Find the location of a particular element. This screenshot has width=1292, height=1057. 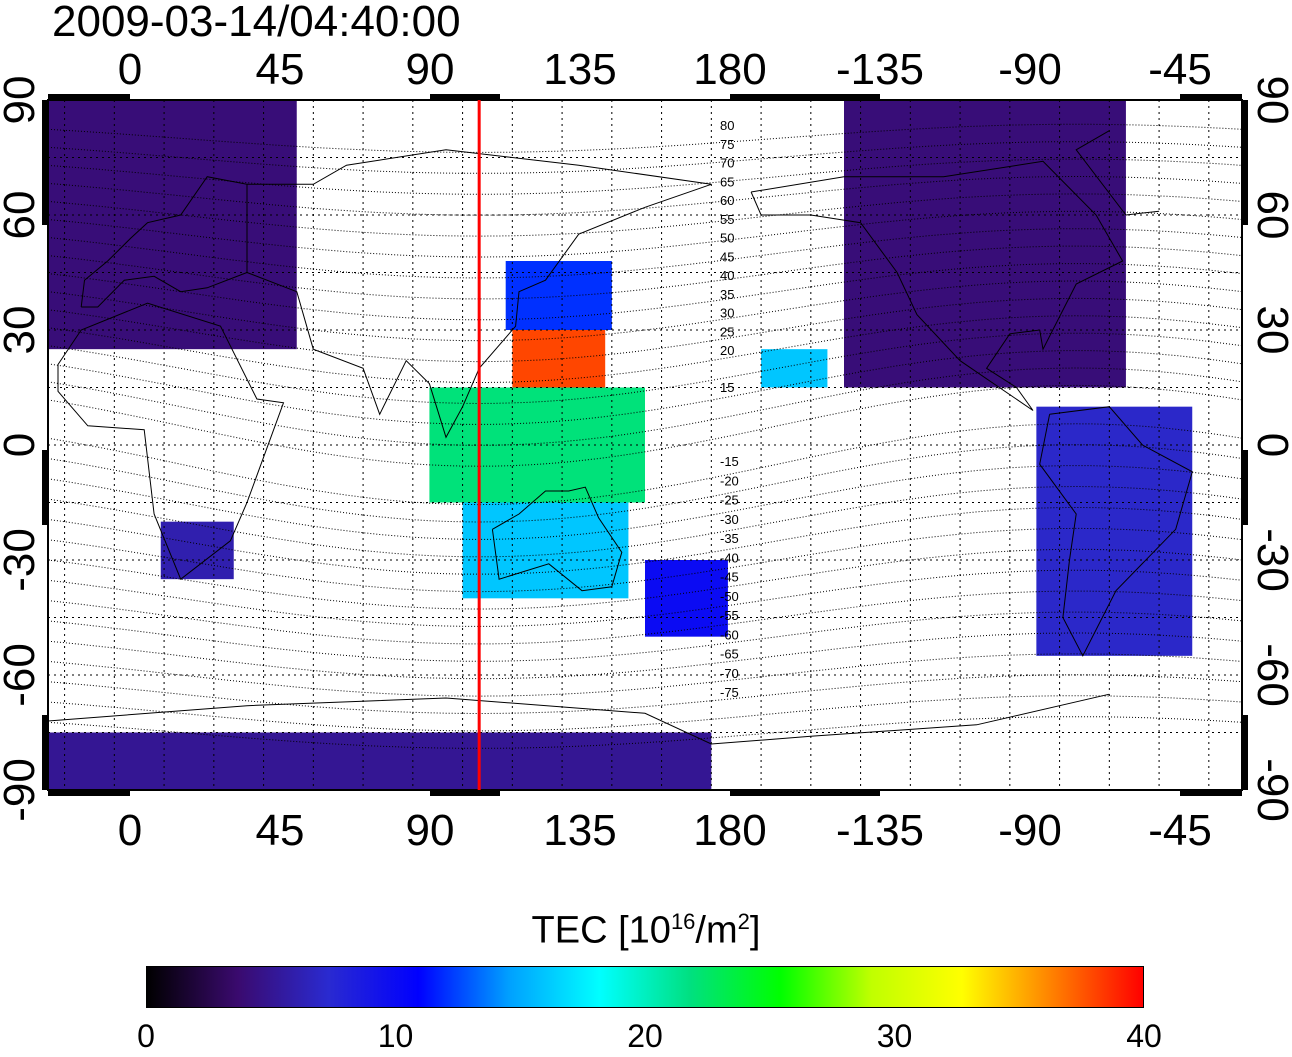

contour-label: -55 is located at coordinates (729, 615).